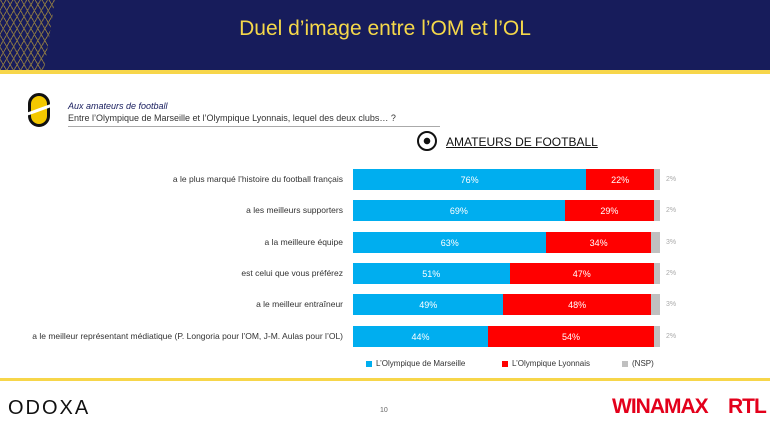  Describe the element at coordinates (118, 106) in the screenshot. I see `audience-subtitle: Aux amateurs de football` at that location.